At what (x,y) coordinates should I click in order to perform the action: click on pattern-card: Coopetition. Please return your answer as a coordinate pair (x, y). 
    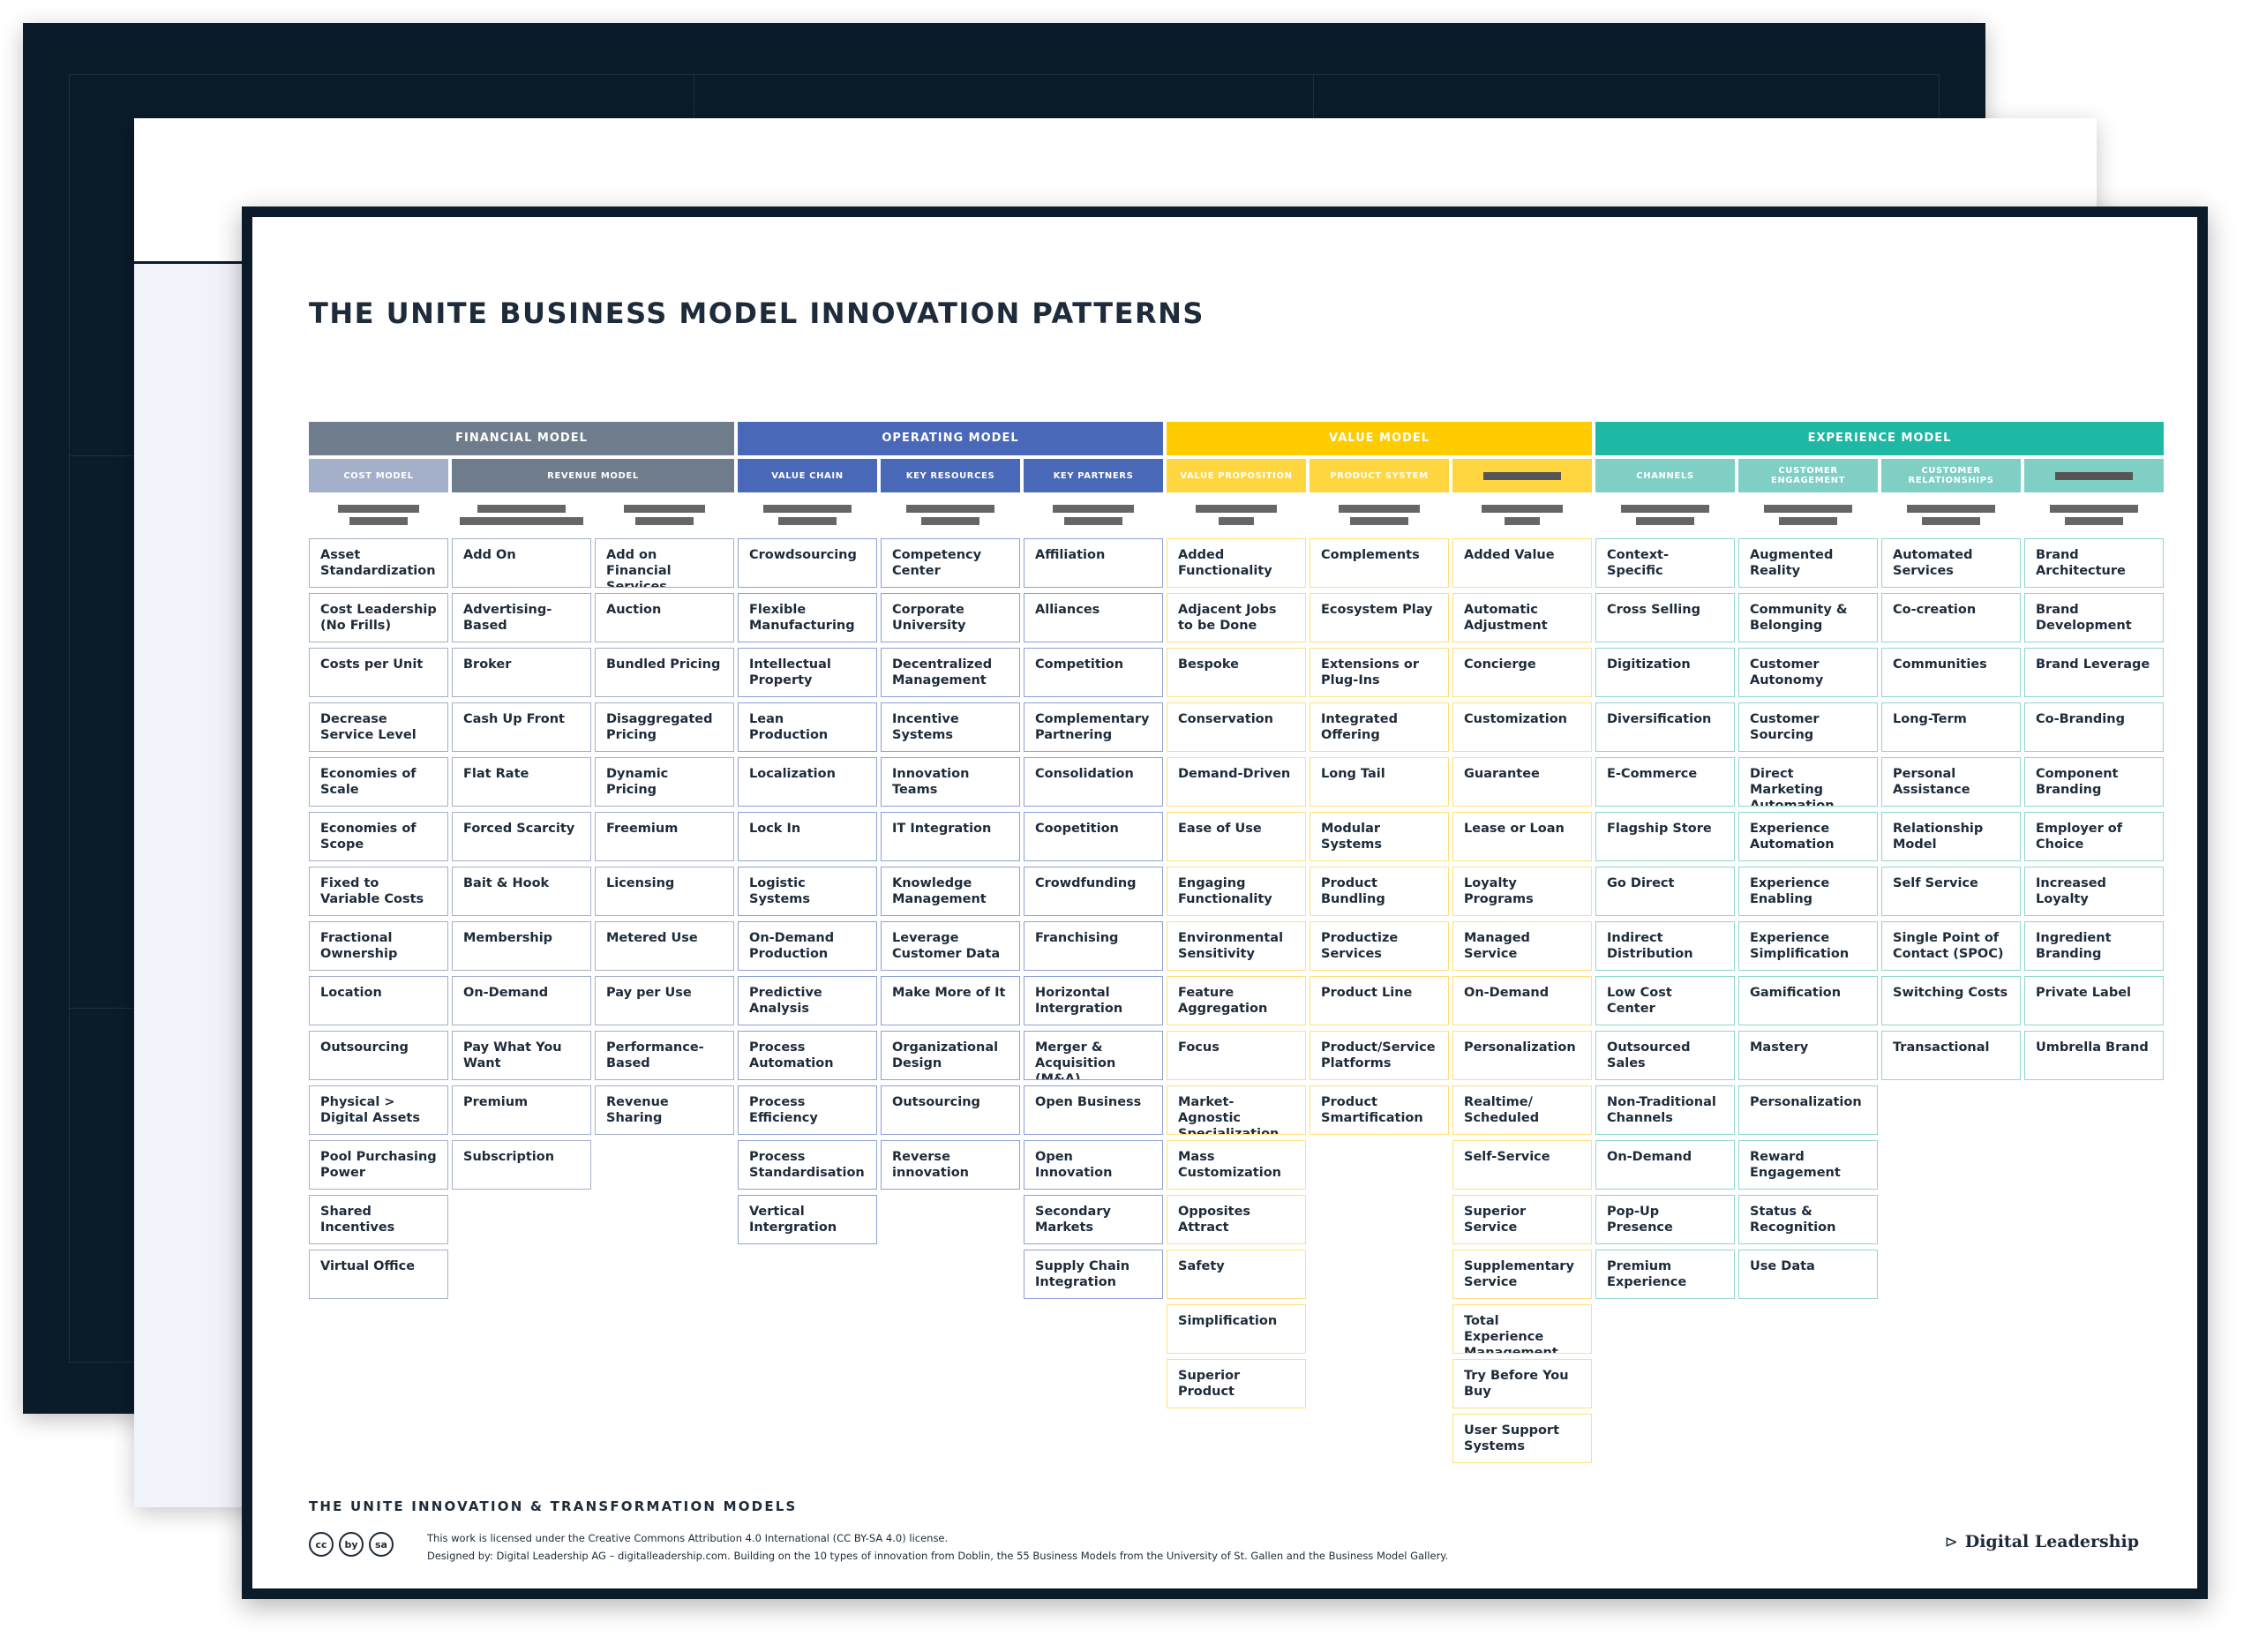
    Looking at the image, I should click on (1093, 837).